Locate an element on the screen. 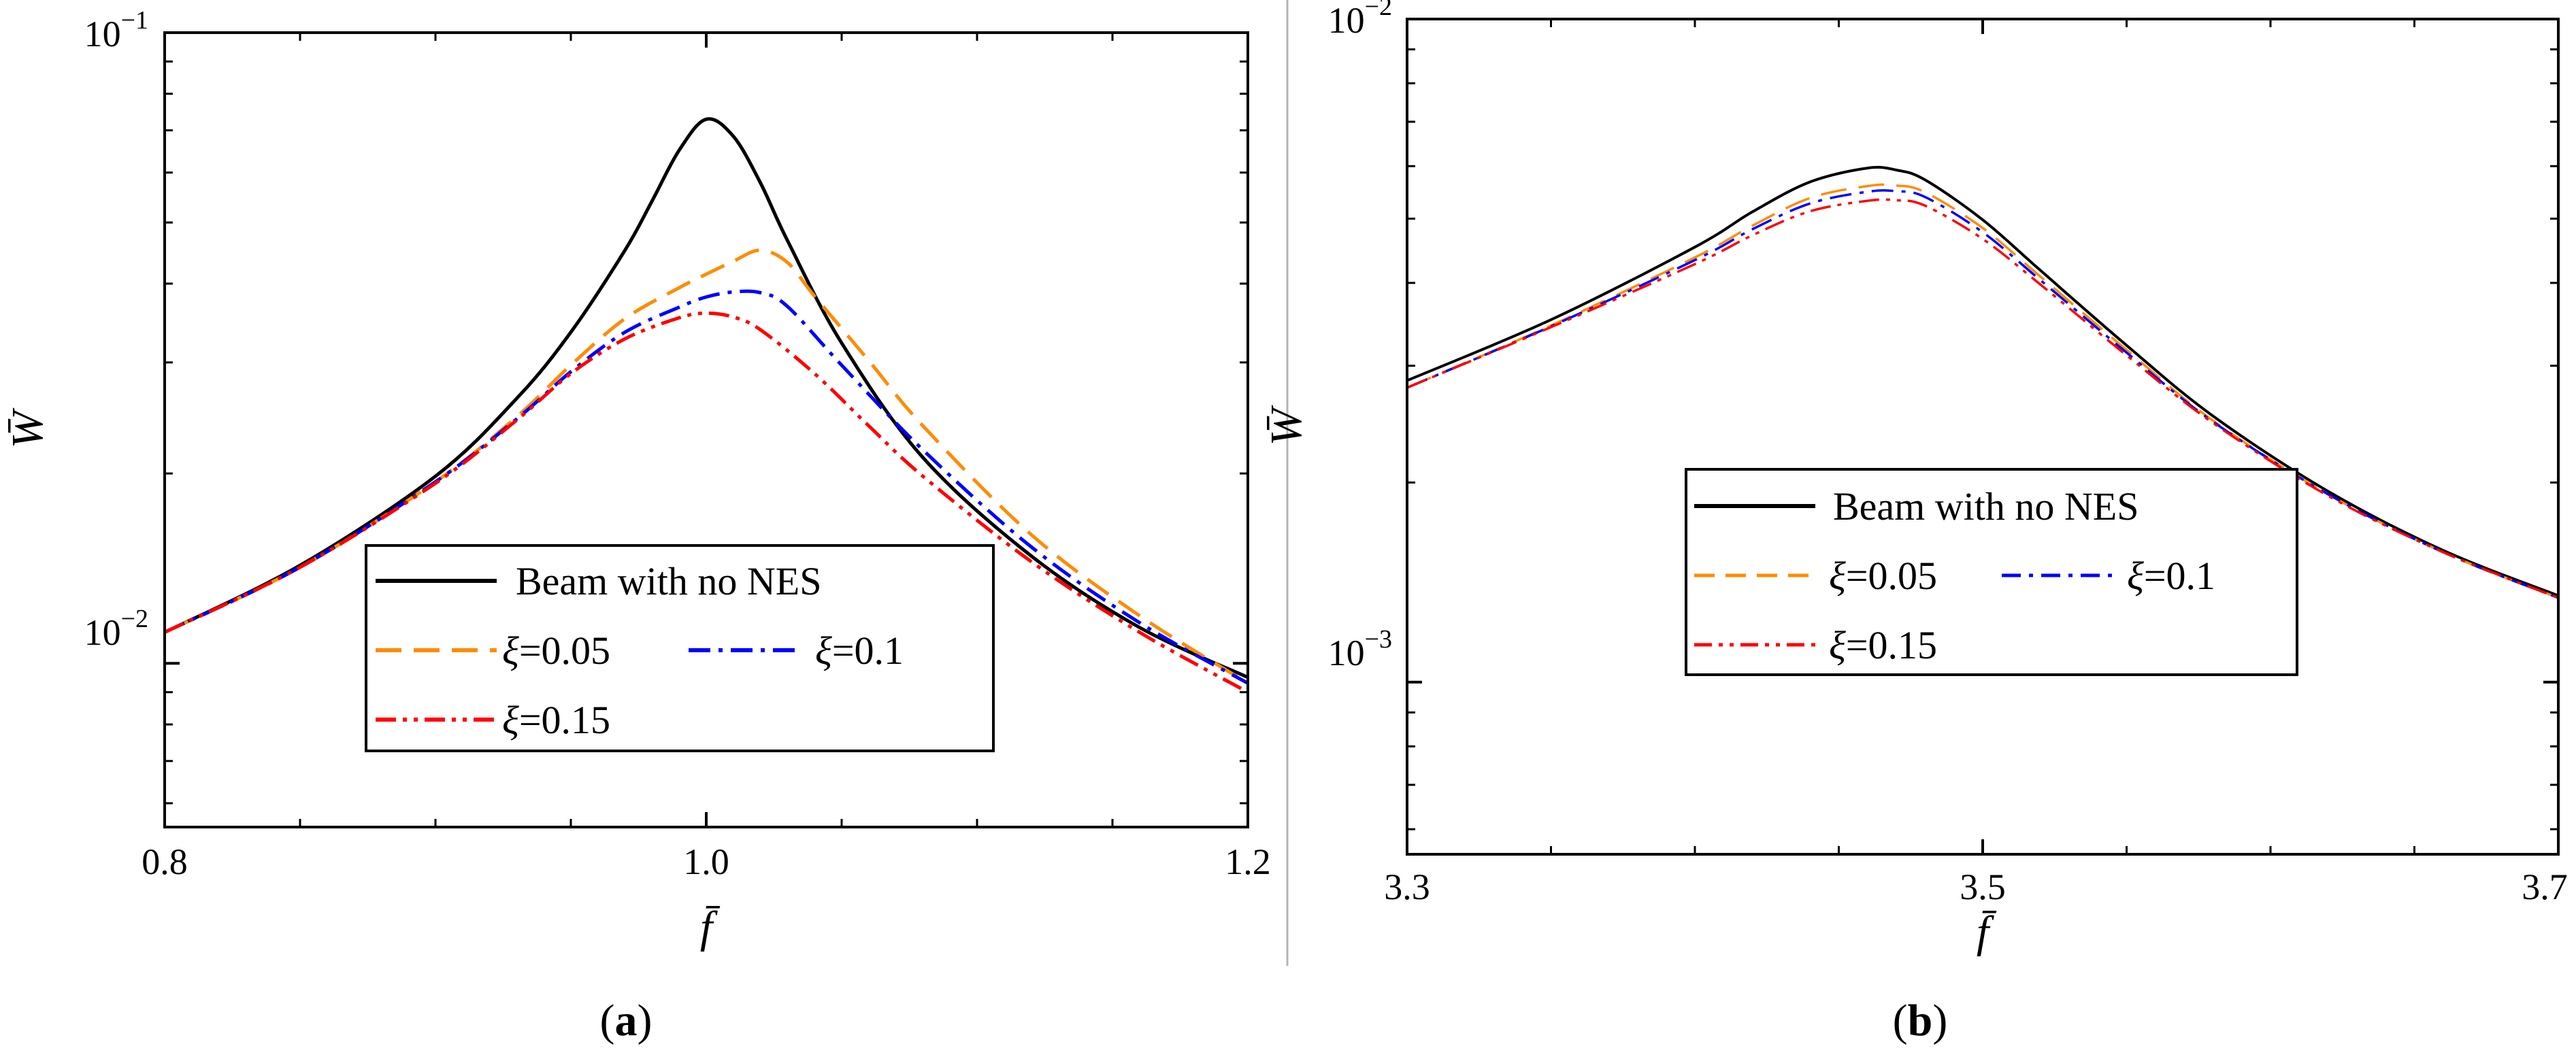 The width and height of the screenshot is (2576, 1059). panel-b-legend-xi005-symbol: ξ is located at coordinates (1838, 576).